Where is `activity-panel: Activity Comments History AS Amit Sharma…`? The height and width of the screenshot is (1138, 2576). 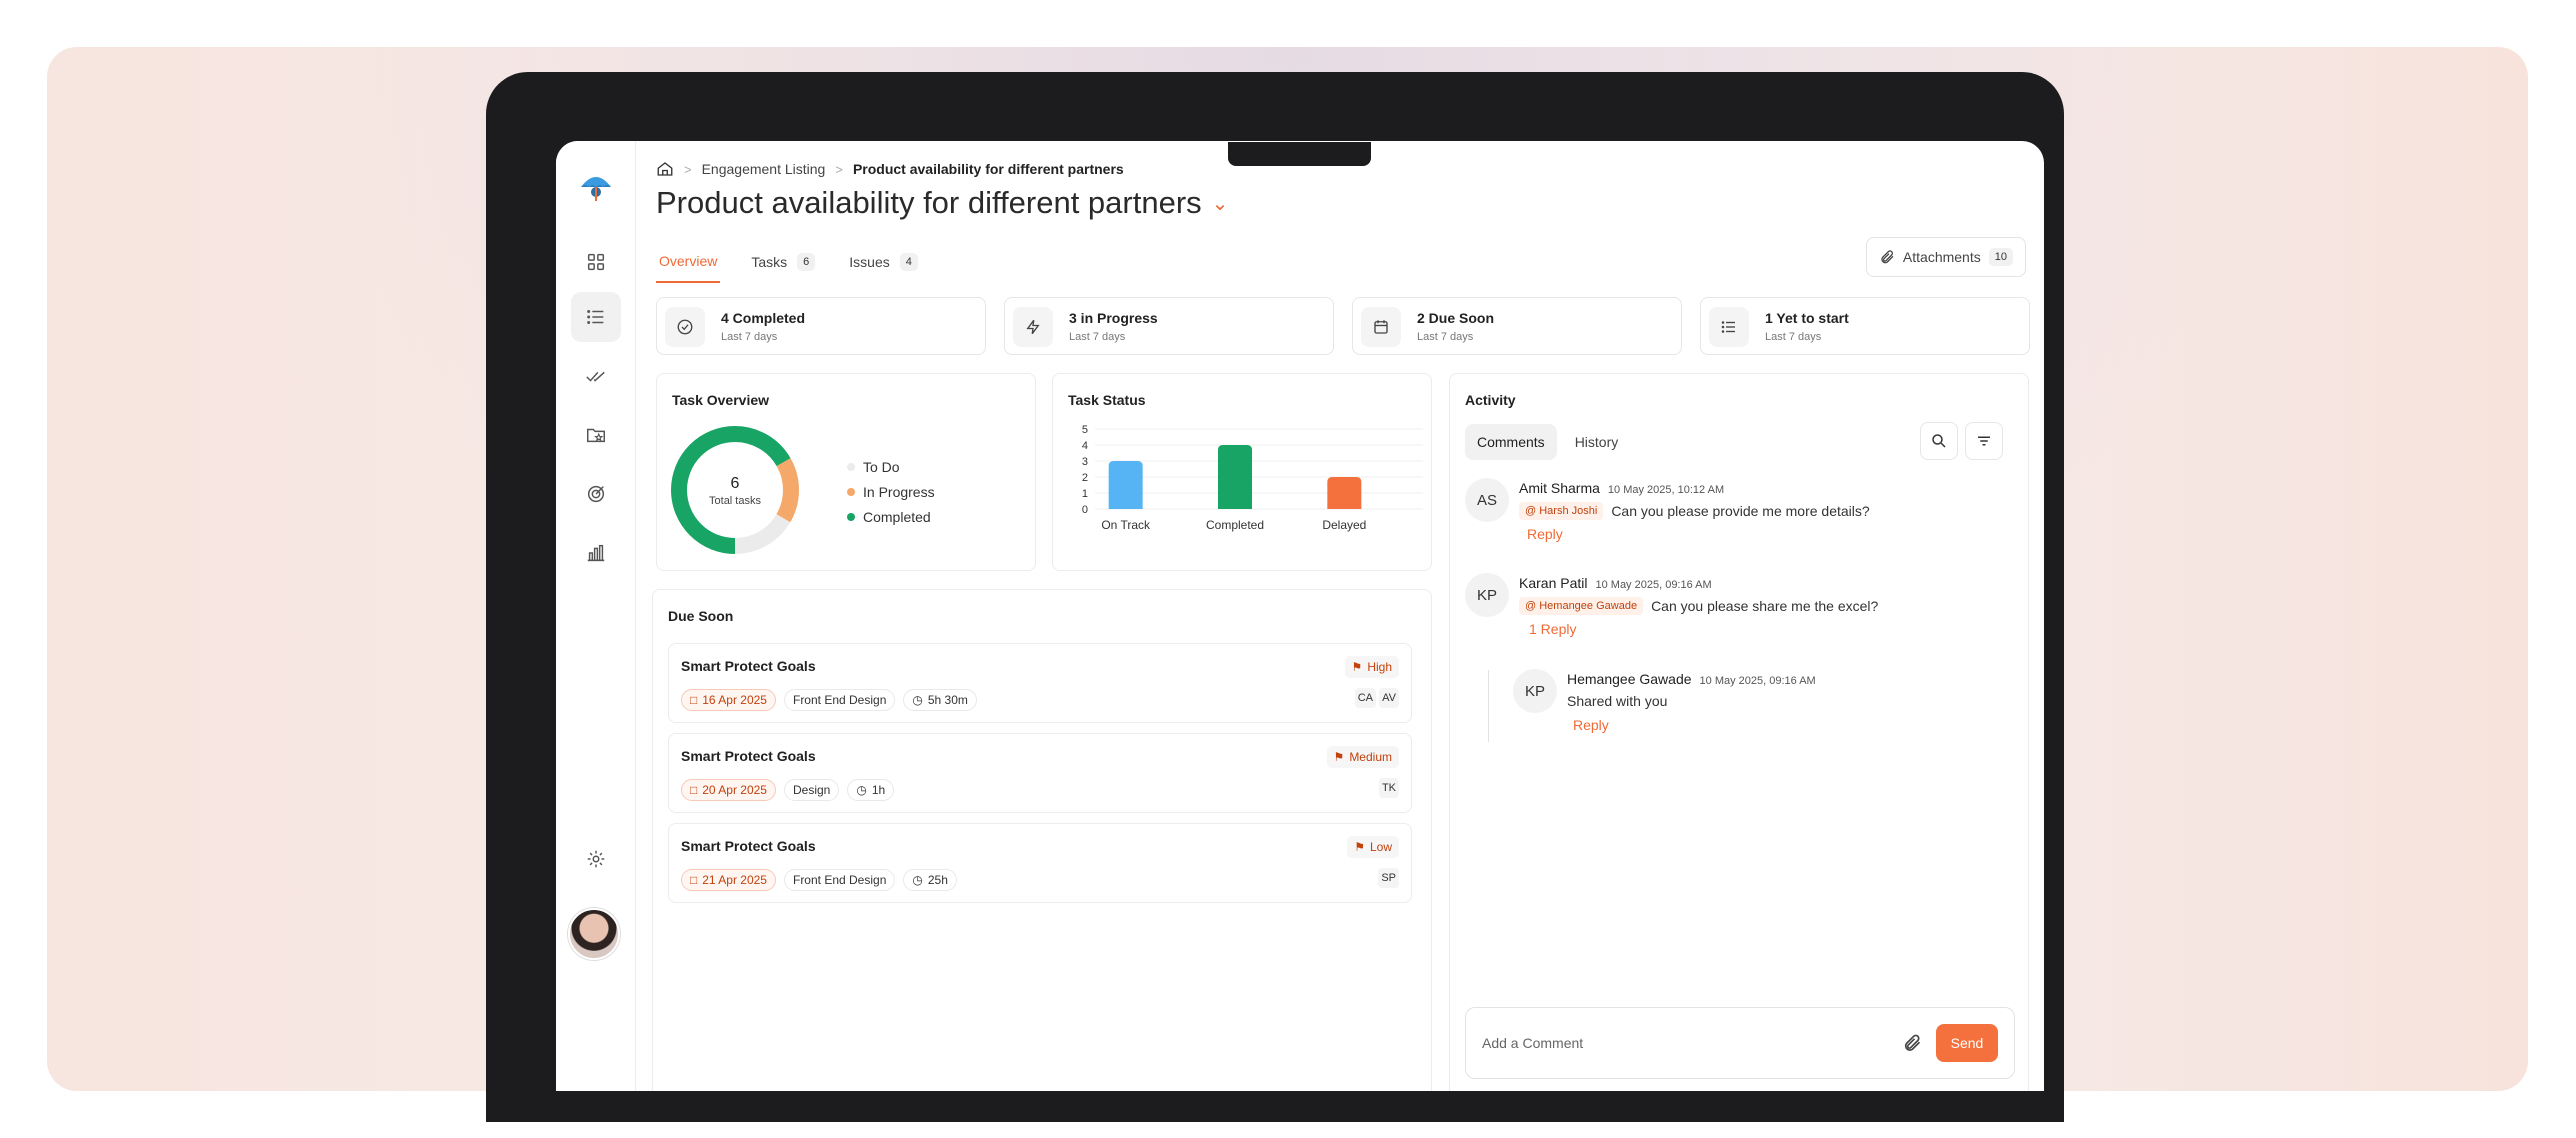 activity-panel: Activity Comments History AS Amit Sharma… is located at coordinates (1739, 732).